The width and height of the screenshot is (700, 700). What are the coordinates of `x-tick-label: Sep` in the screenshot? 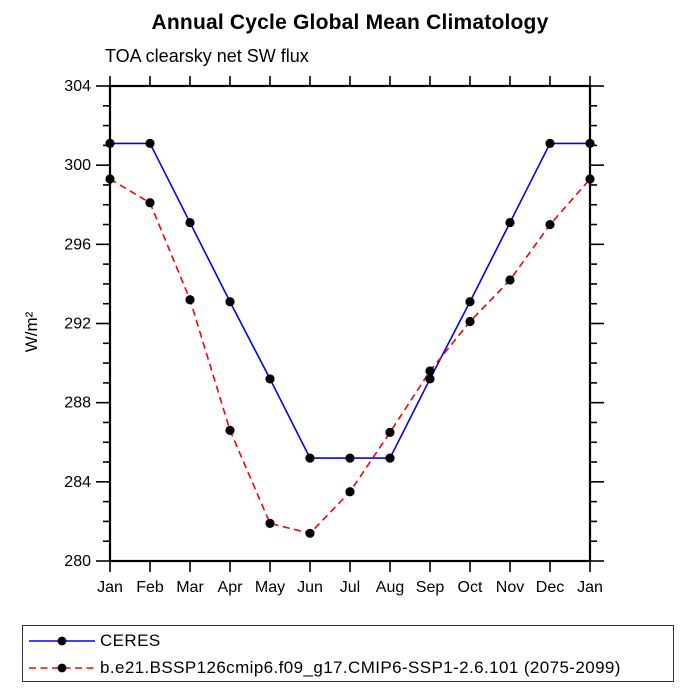 It's located at (430, 587).